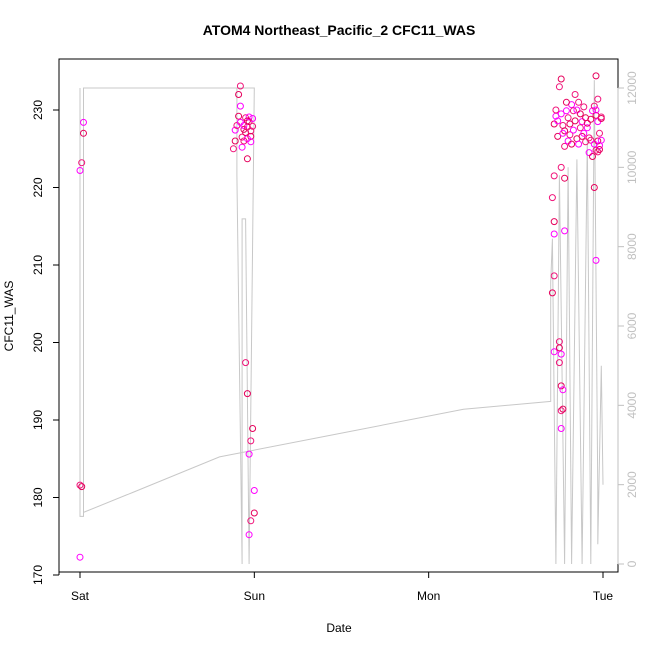 The height and width of the screenshot is (650, 650). What do you see at coordinates (632, 484) in the screenshot?
I see `y2-tick-label: 2000` at bounding box center [632, 484].